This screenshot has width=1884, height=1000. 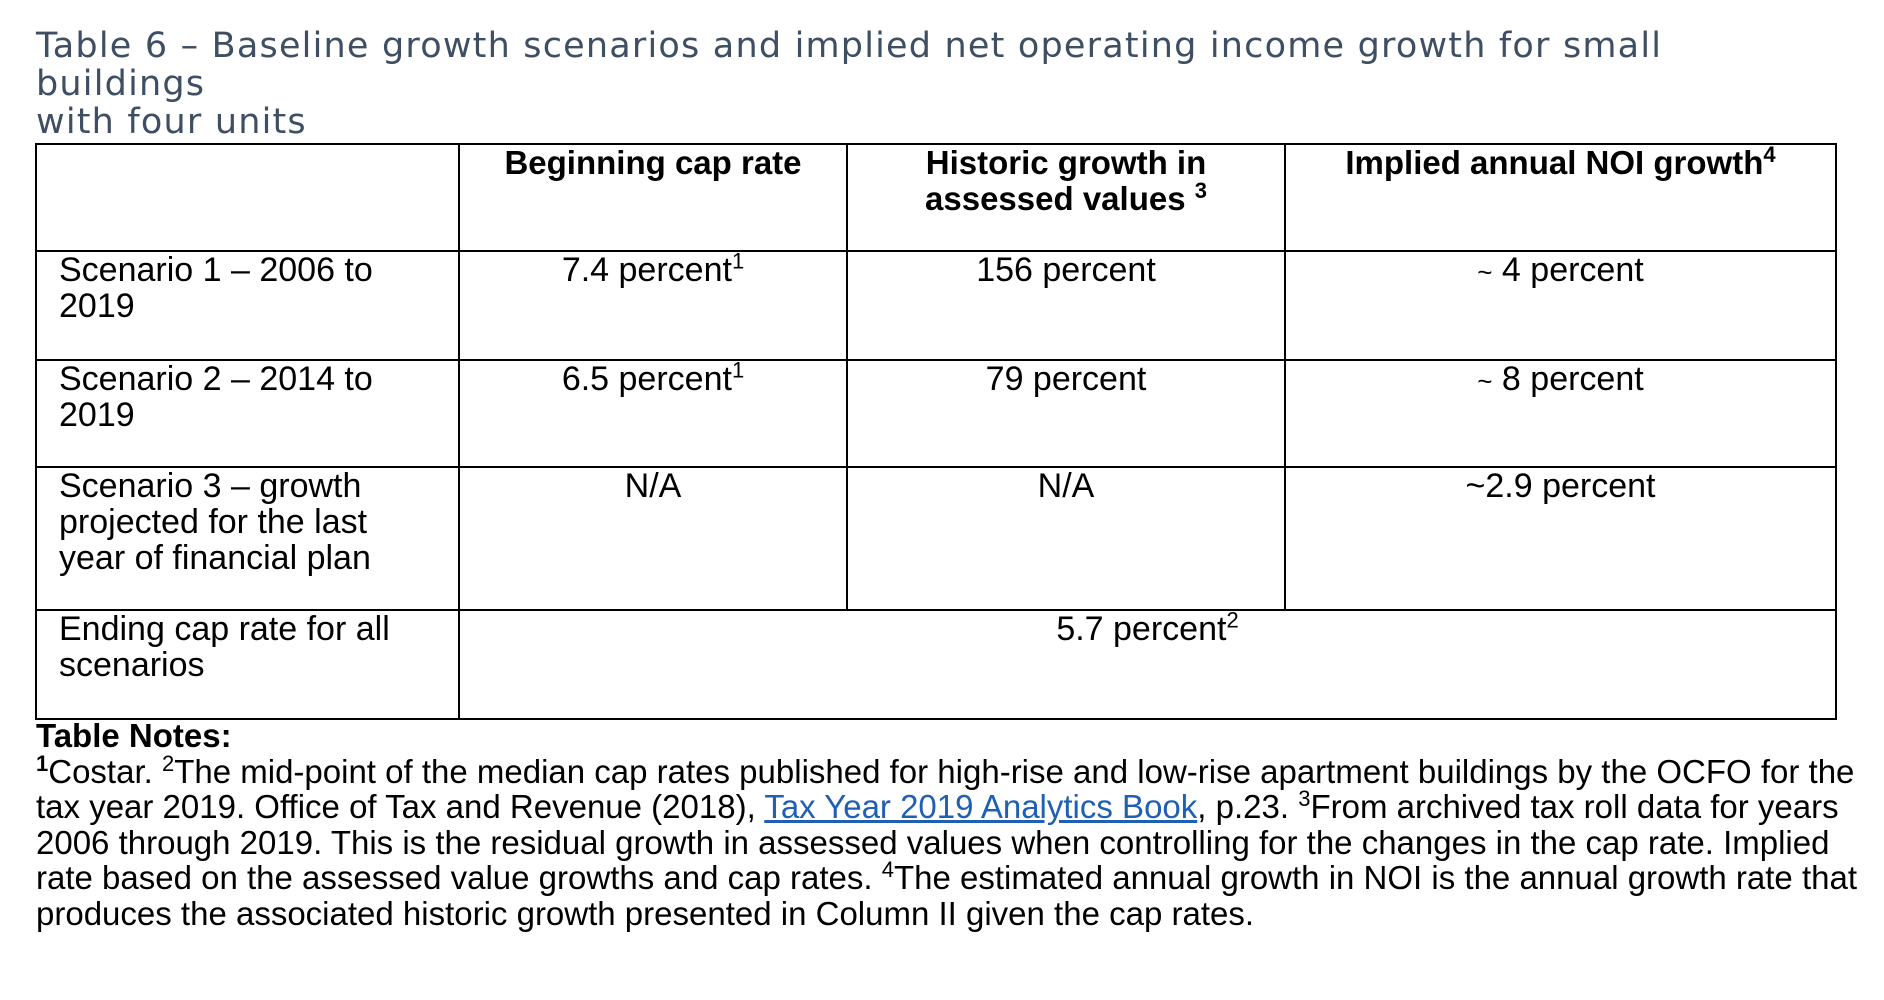 I want to click on cap-rate-value: 7.4 percent, so click(x=646, y=270).